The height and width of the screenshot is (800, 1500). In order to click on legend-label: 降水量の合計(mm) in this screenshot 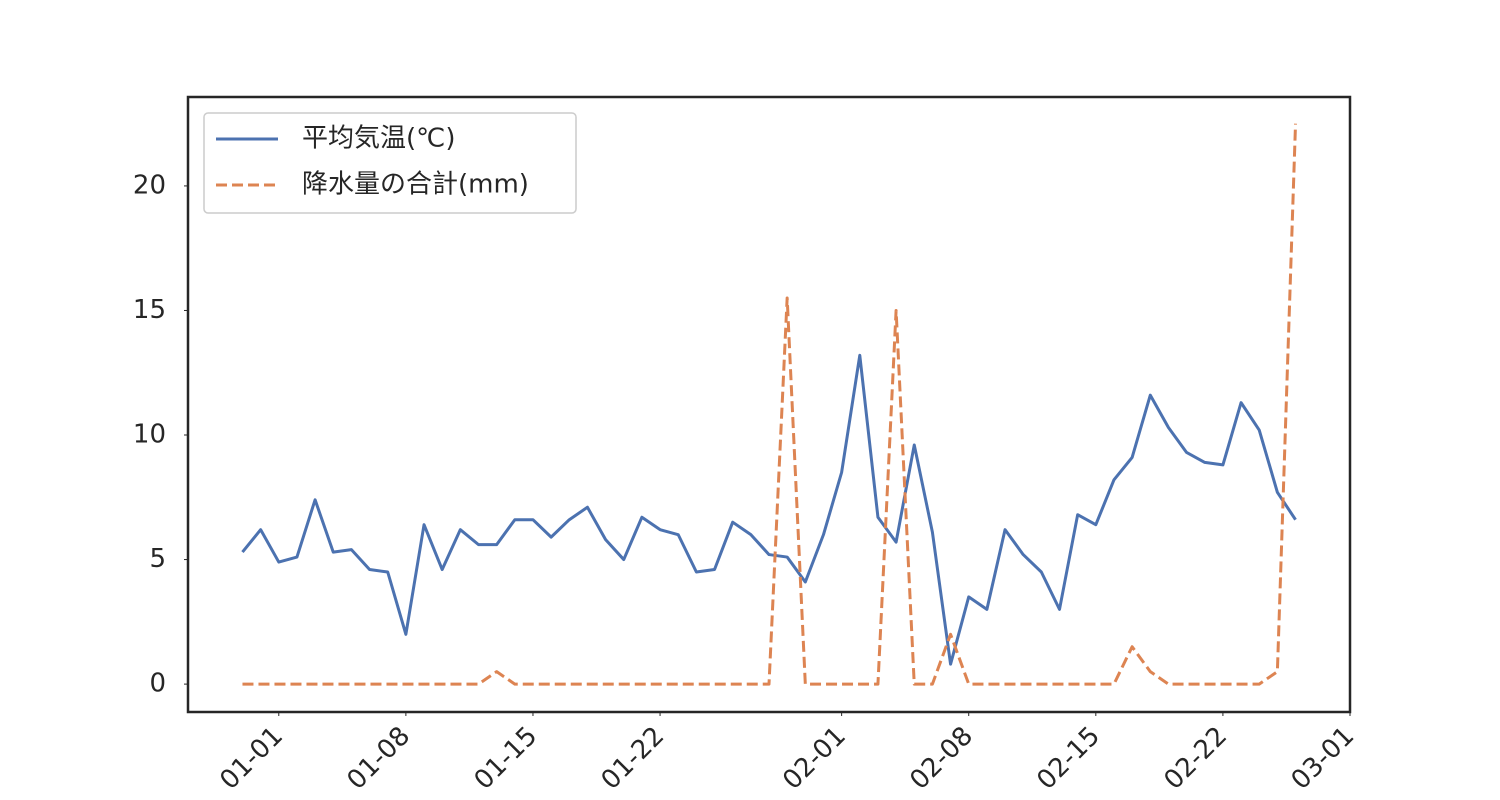, I will do `click(415, 185)`.